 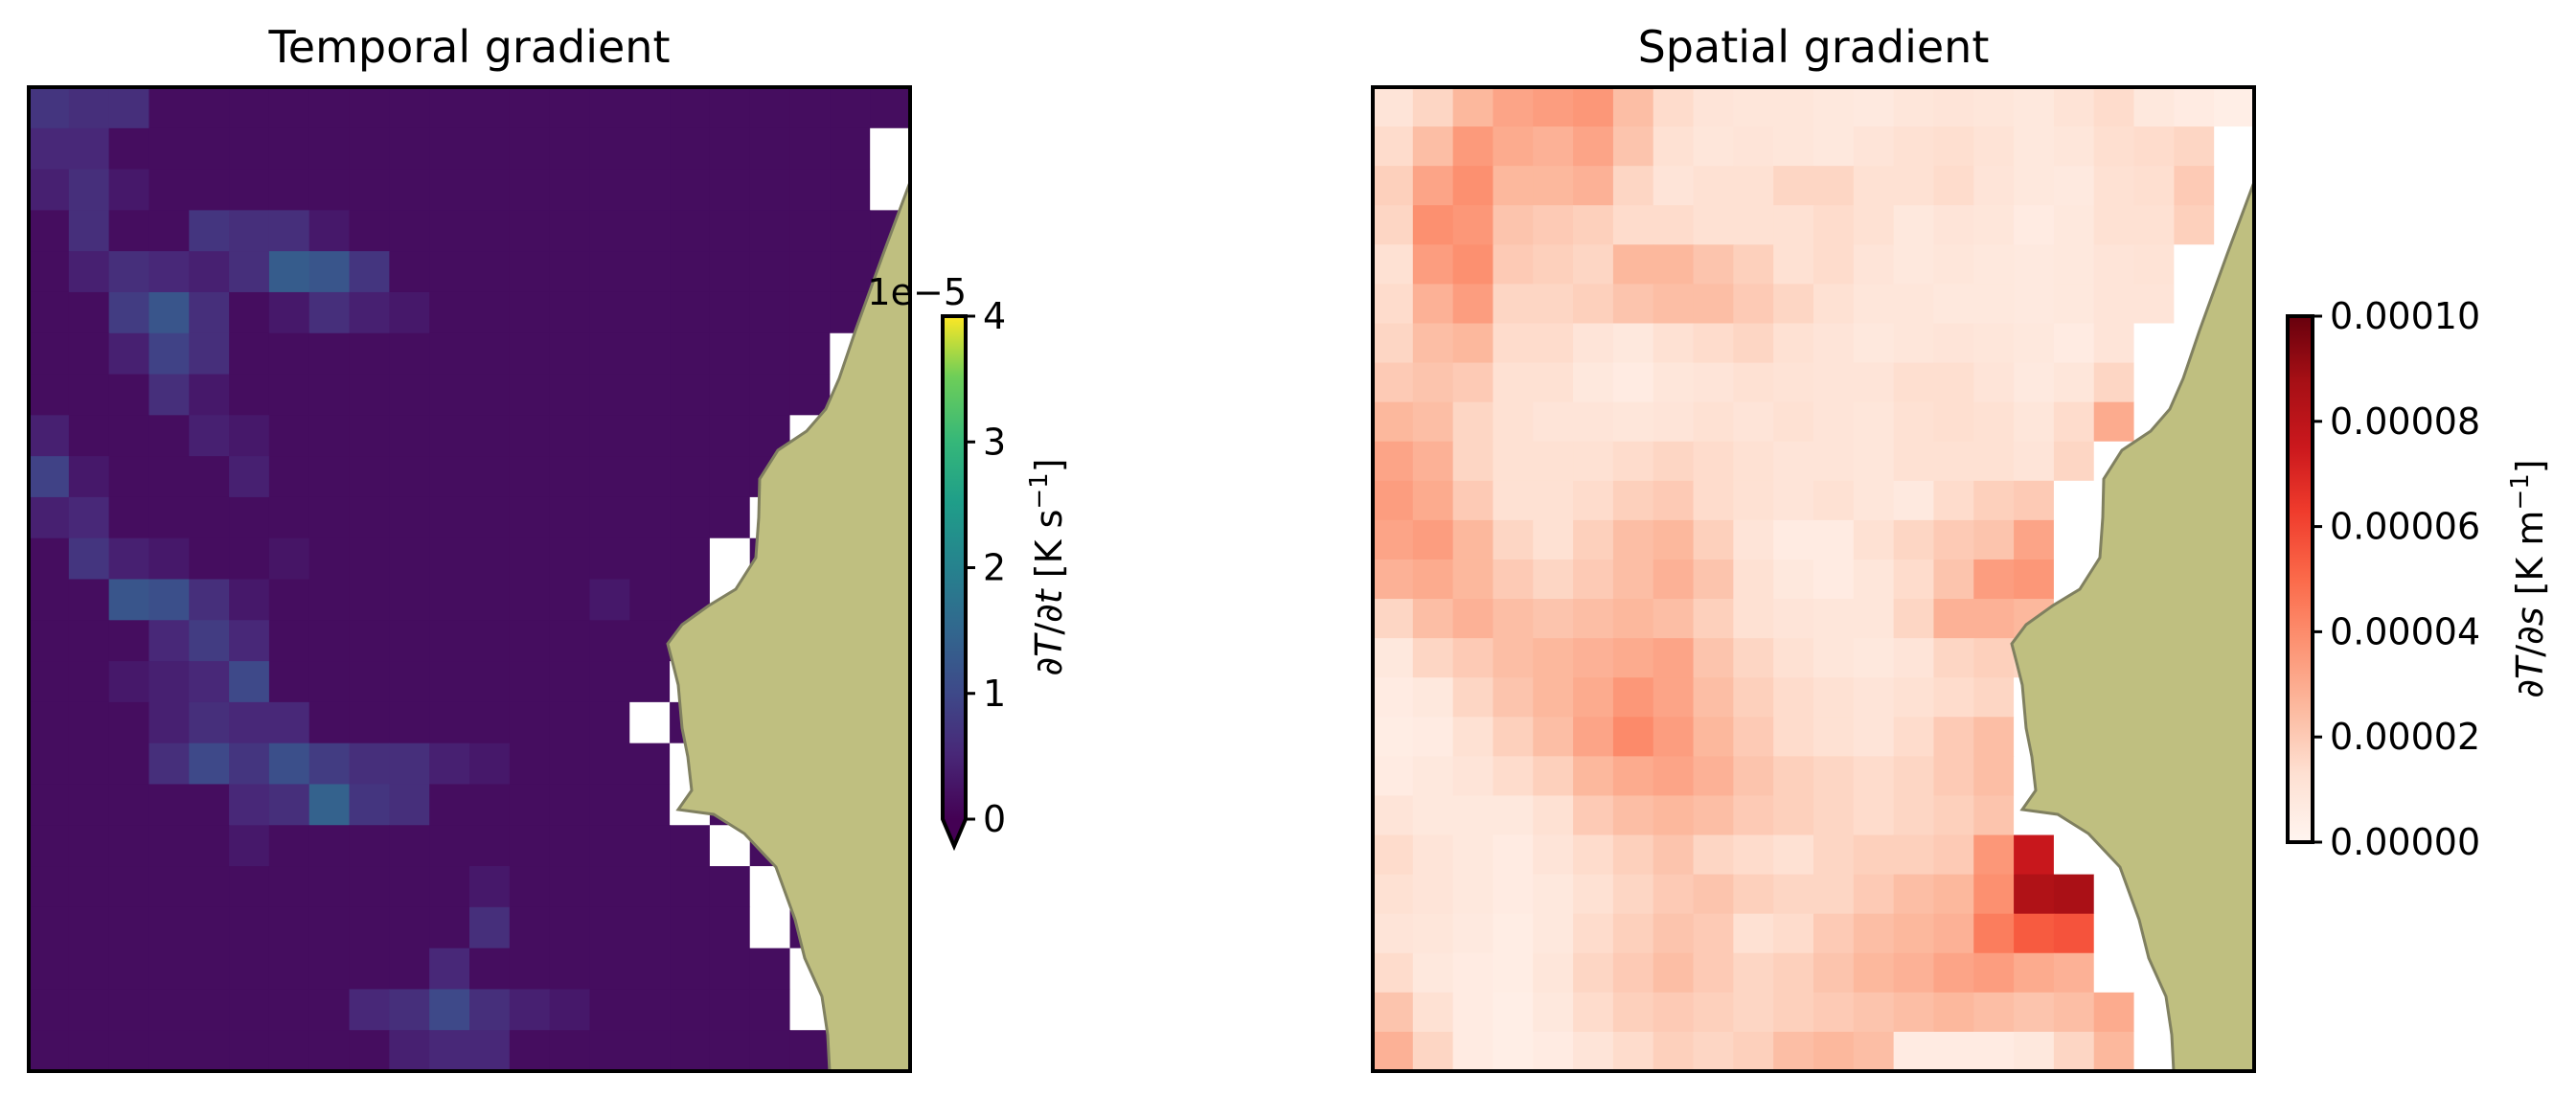 I want to click on spatial-land-mask, so click(x=2132, y=626).